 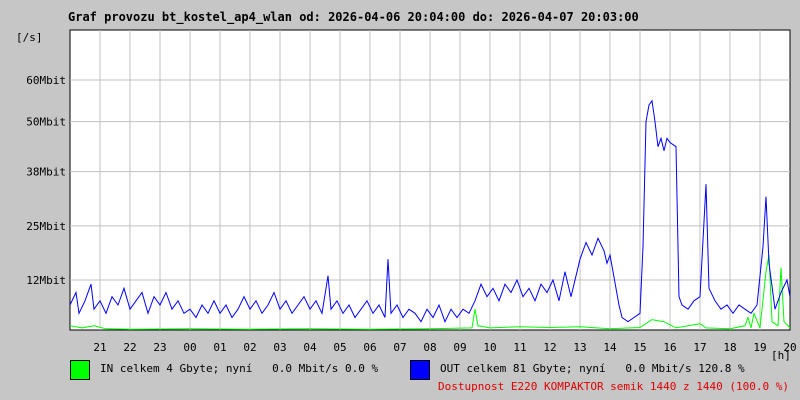 What do you see at coordinates (399, 347) in the screenshot?
I see `x-tick-label: 07` at bounding box center [399, 347].